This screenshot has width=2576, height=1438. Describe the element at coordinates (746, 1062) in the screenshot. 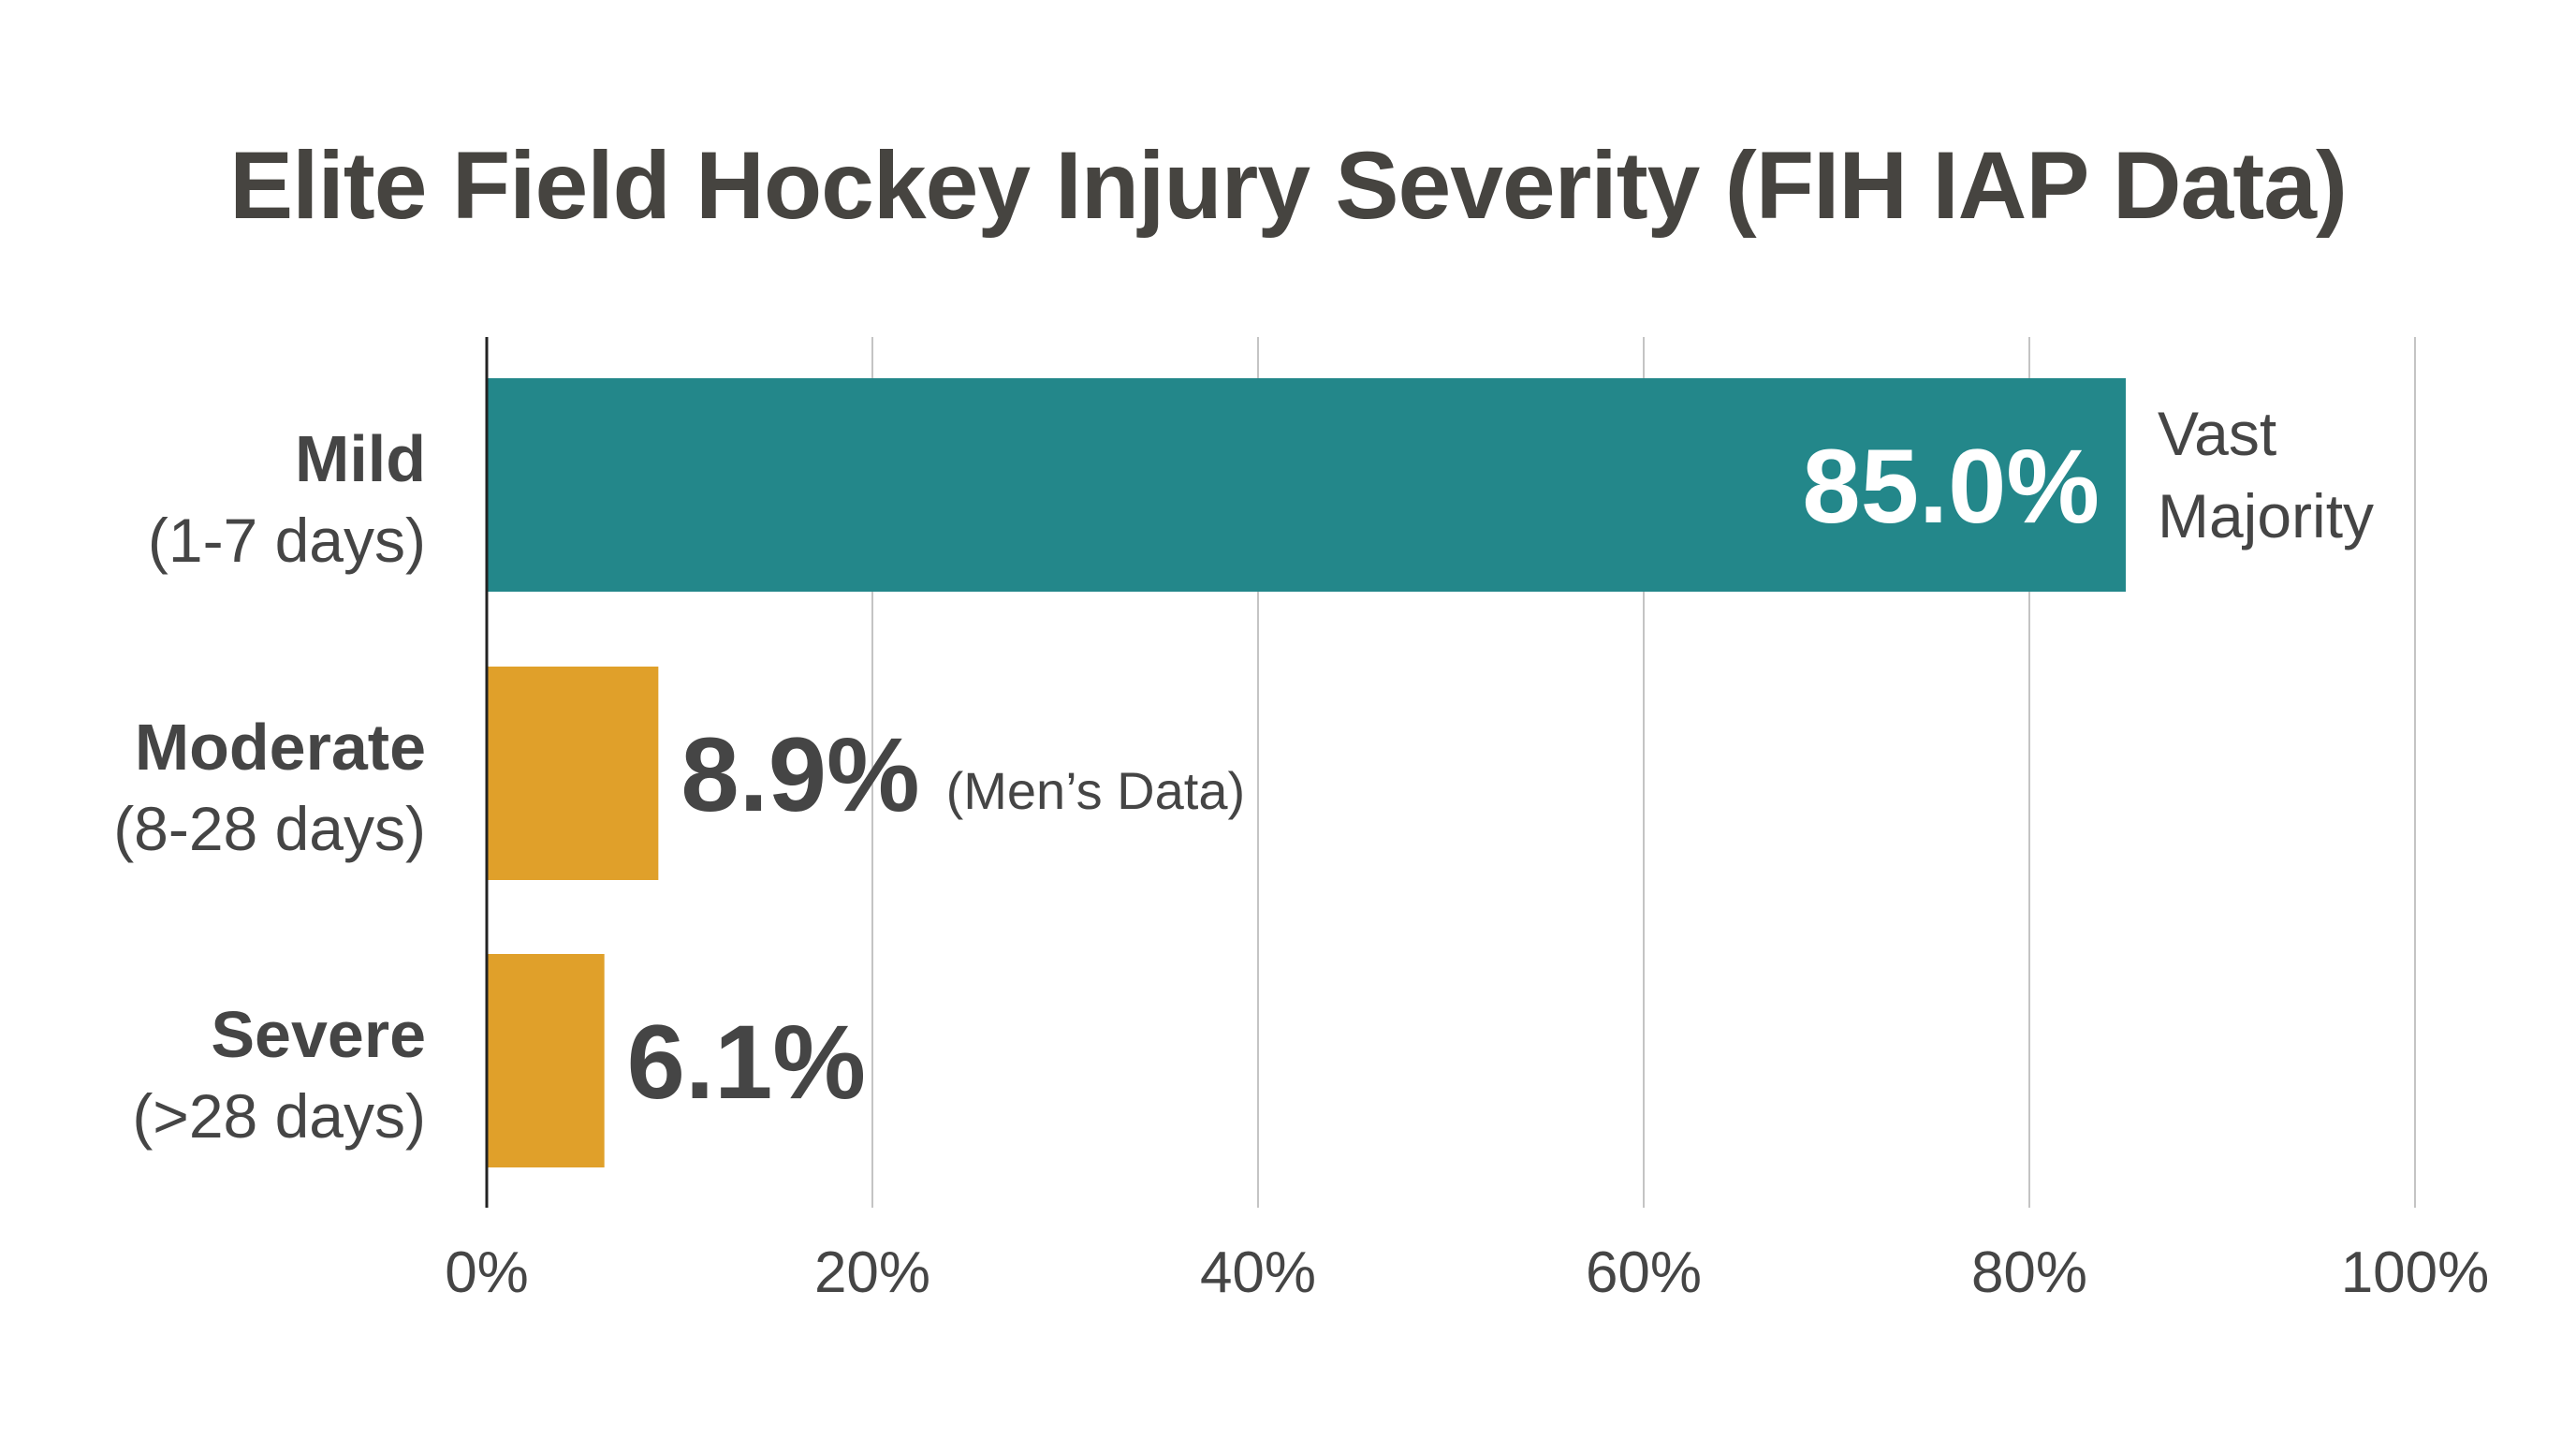

I see `value-label-severe: 6.1%` at that location.